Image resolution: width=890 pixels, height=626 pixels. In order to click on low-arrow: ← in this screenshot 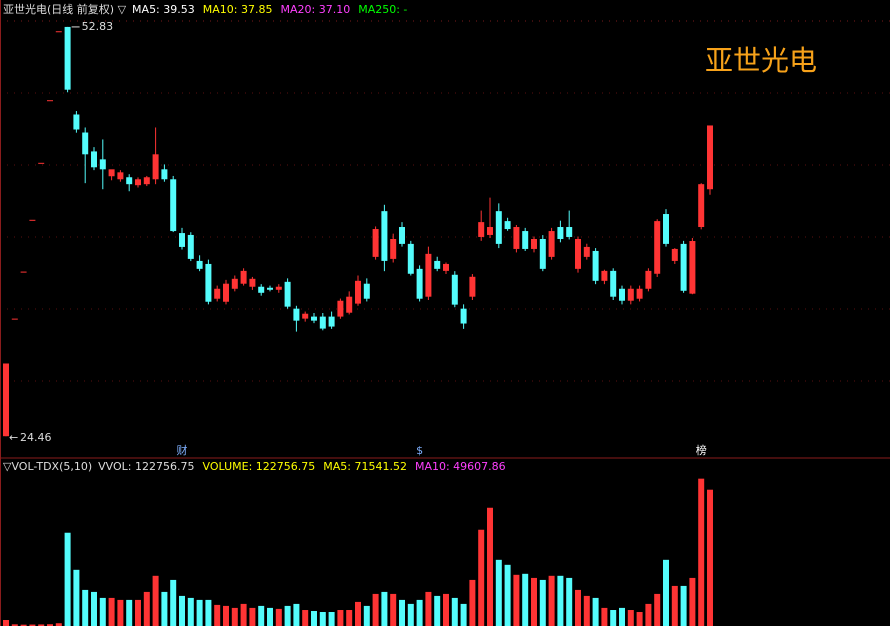, I will do `click(13, 437)`.